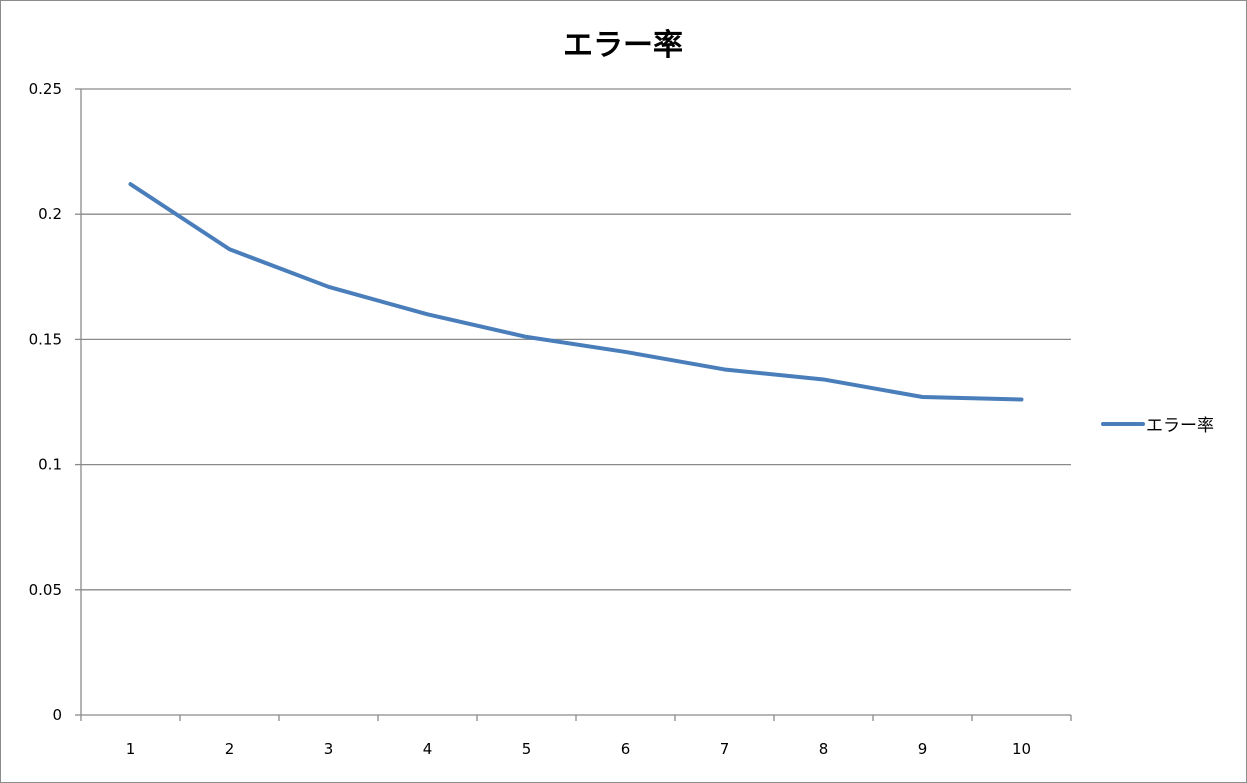 The height and width of the screenshot is (783, 1247). What do you see at coordinates (329, 749) in the screenshot?
I see `x-tick-label: 3` at bounding box center [329, 749].